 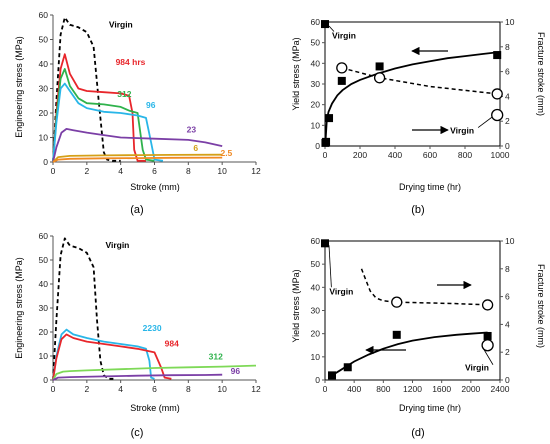 I want to click on series-96-line, so click(x=137, y=377).